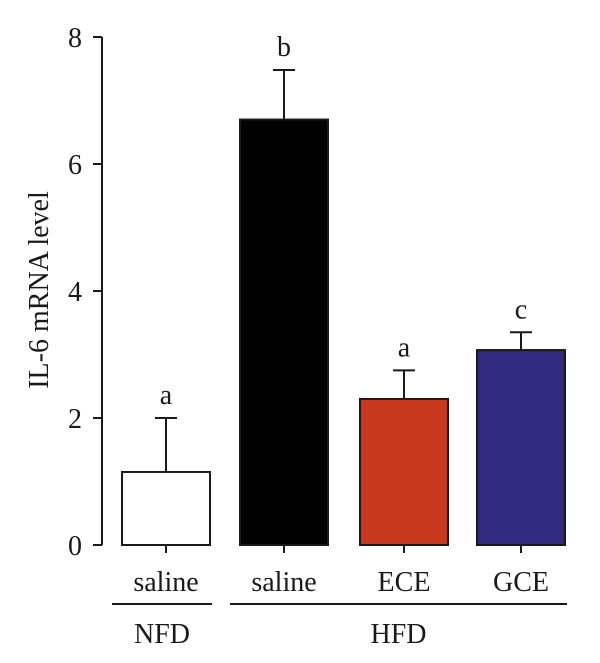 This screenshot has width=600, height=663. What do you see at coordinates (521, 309) in the screenshot?
I see `significance-letter: c` at bounding box center [521, 309].